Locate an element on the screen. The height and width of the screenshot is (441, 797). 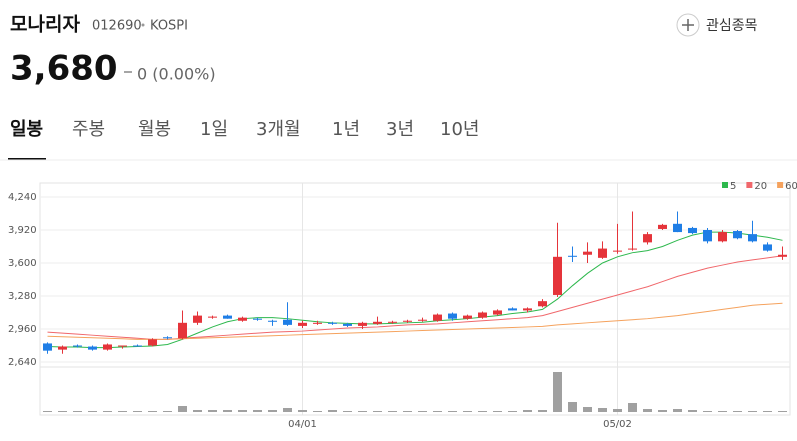
y-tick-label: 2,640 is located at coordinates (22, 362).